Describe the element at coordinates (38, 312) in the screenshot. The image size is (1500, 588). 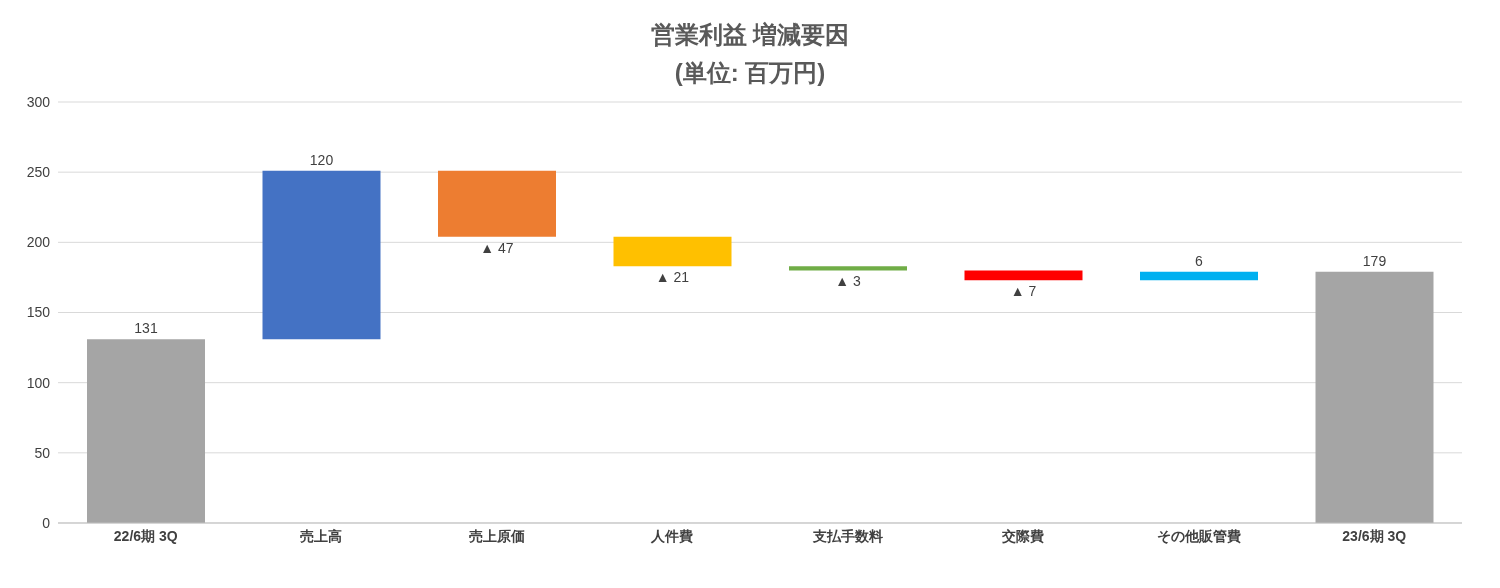
I see `y-tick-label: 150` at that location.